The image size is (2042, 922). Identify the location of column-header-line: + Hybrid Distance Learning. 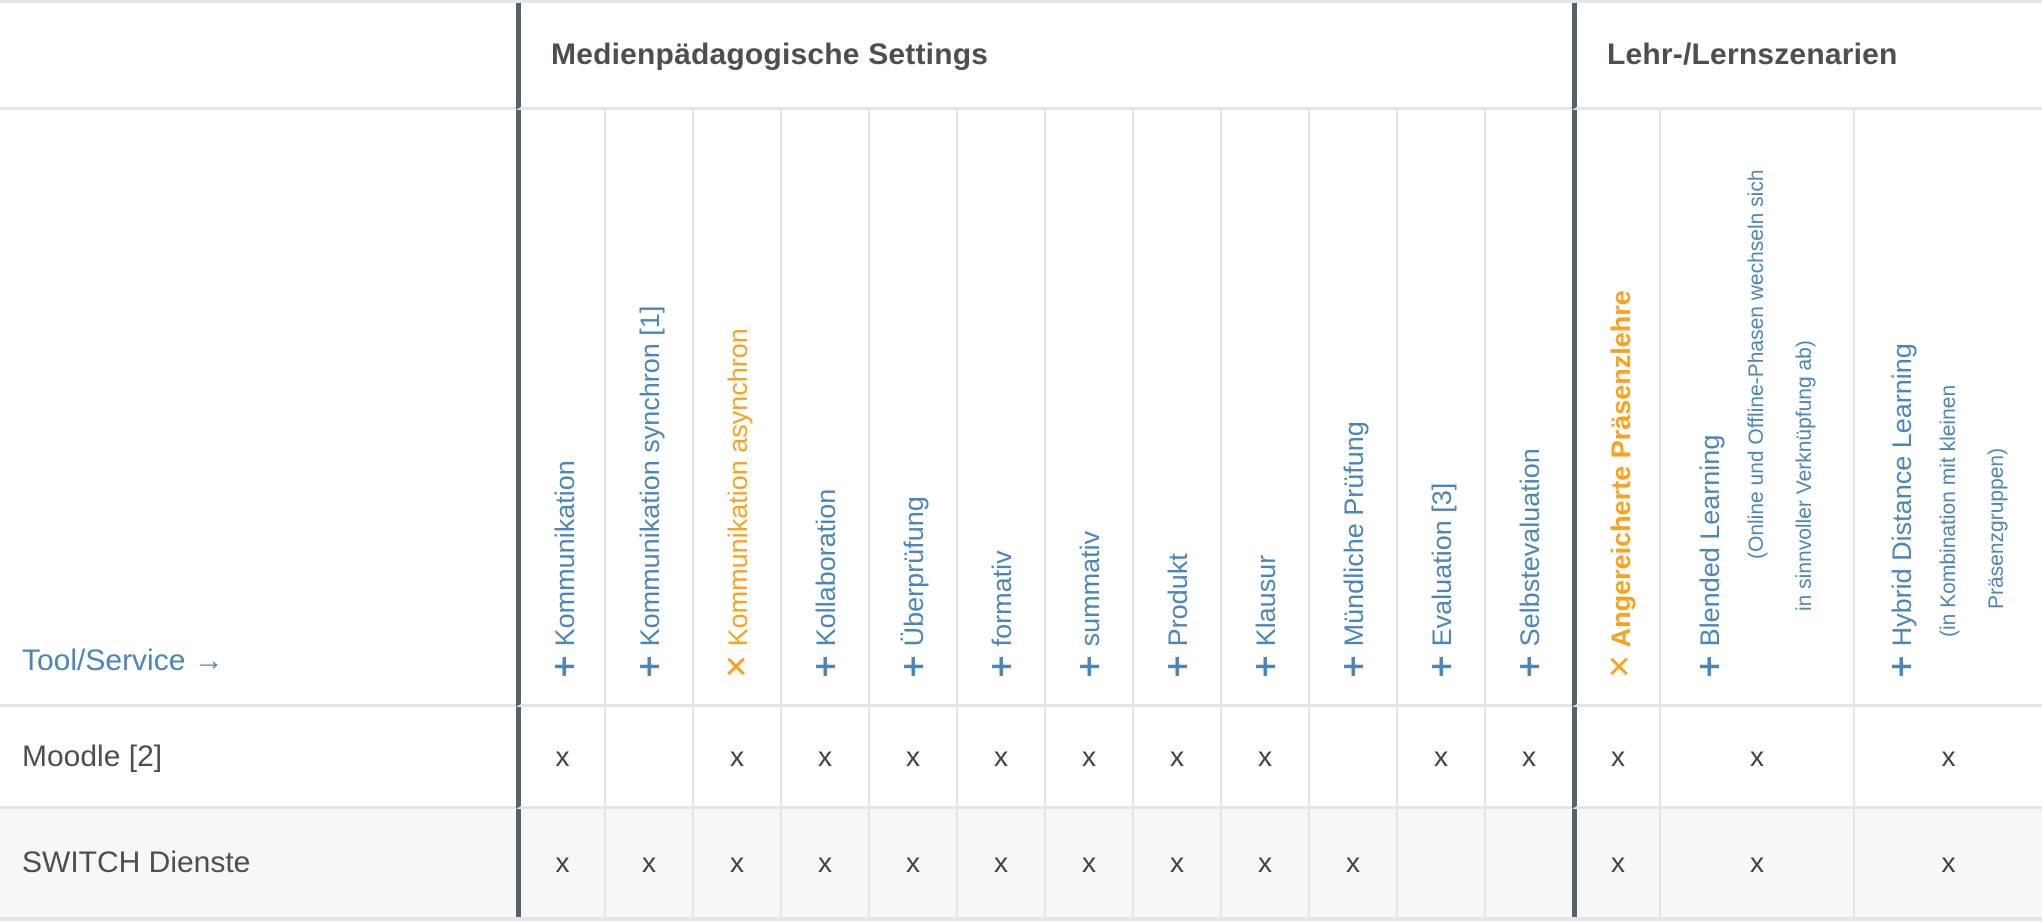
(1902, 408).